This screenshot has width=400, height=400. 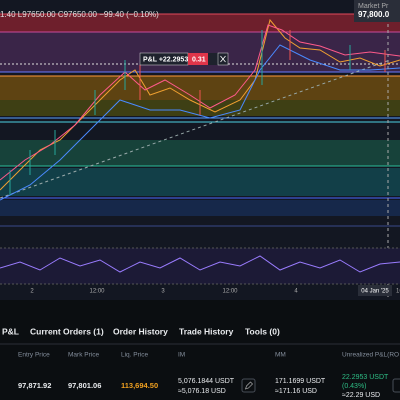 What do you see at coordinates (67, 331) in the screenshot?
I see `tab: Current Orders (1)` at bounding box center [67, 331].